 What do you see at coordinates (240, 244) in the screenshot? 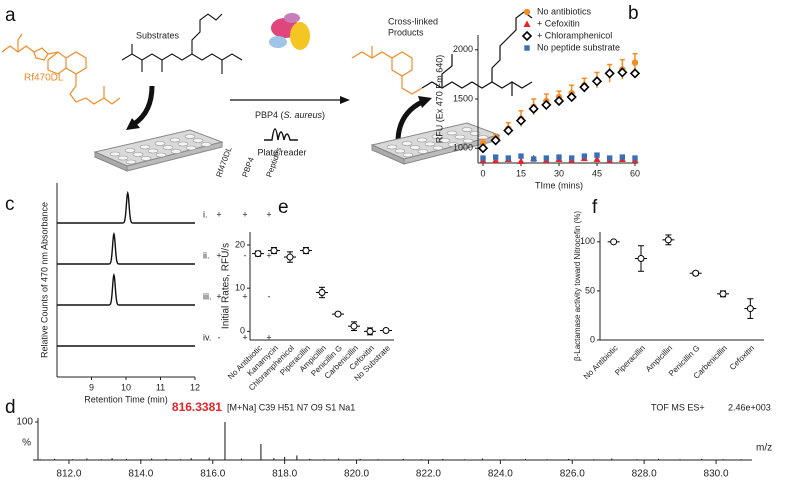
I see `y-tick-label: 20` at bounding box center [240, 244].